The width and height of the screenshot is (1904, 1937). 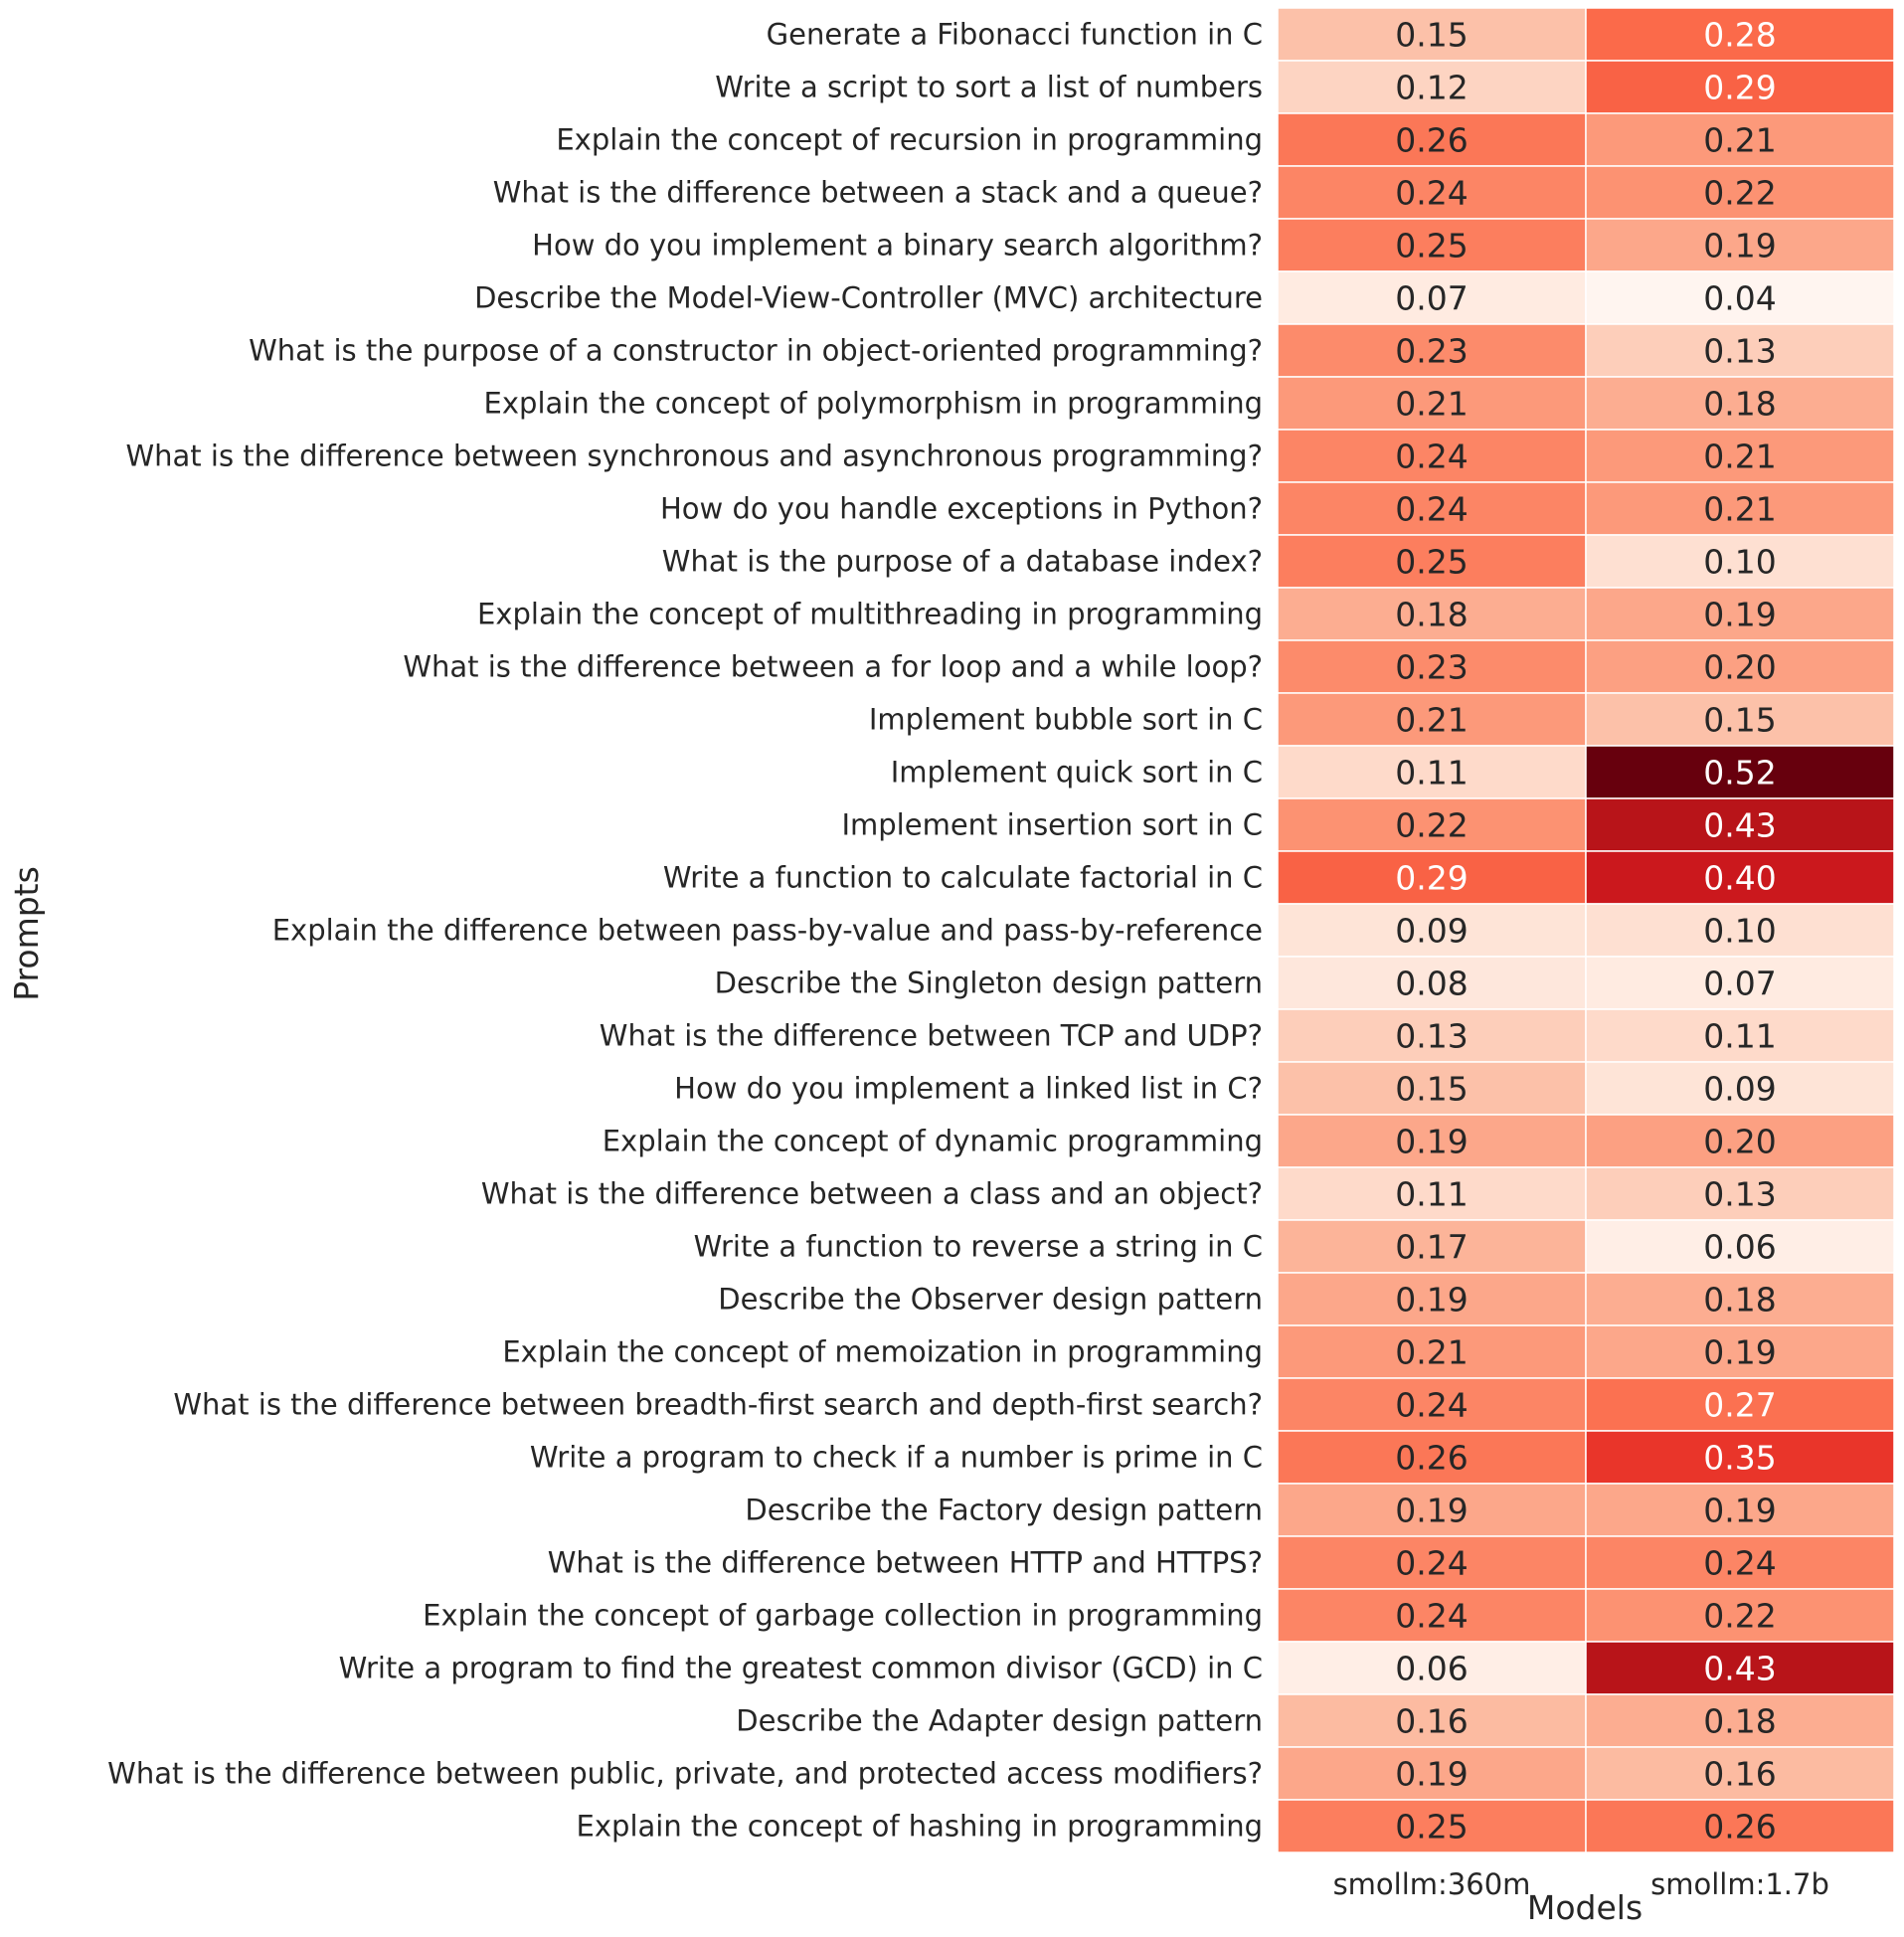 I want to click on row-label: Implement quick sort in C, so click(x=1077, y=773).